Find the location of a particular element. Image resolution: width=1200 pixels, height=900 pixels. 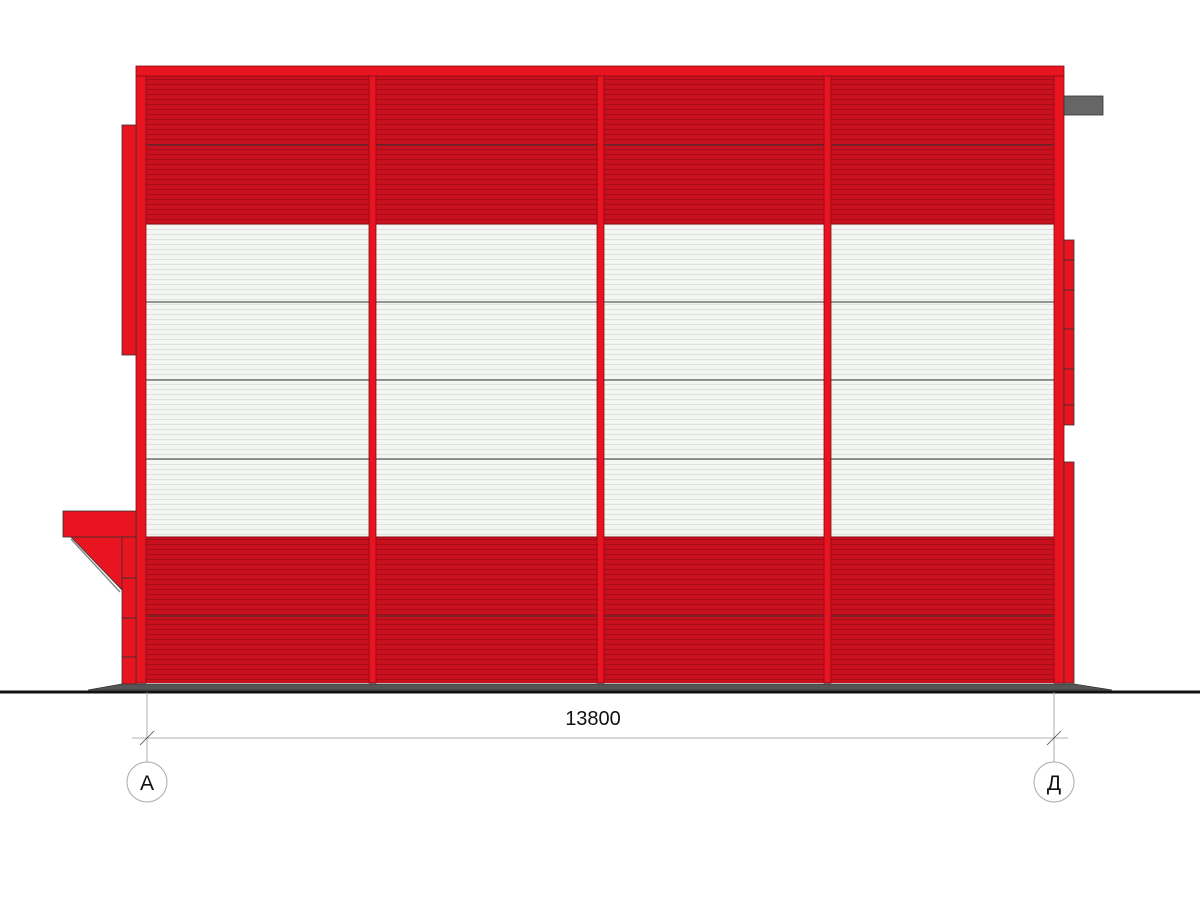

roof-cap is located at coordinates (600, 71).